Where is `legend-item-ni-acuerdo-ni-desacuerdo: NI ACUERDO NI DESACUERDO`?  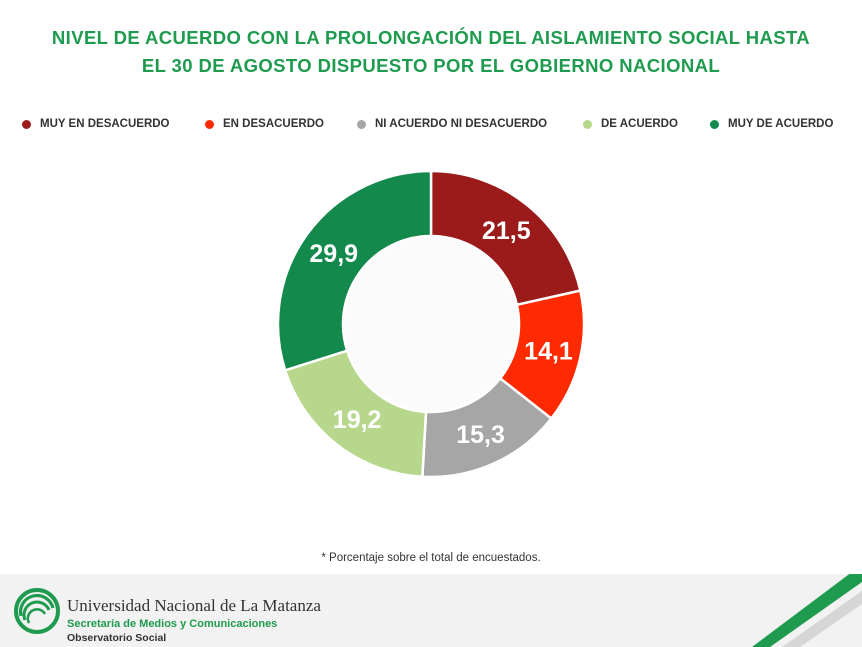
legend-item-ni-acuerdo-ni-desacuerdo: NI ACUERDO NI DESACUERDO is located at coordinates (452, 124).